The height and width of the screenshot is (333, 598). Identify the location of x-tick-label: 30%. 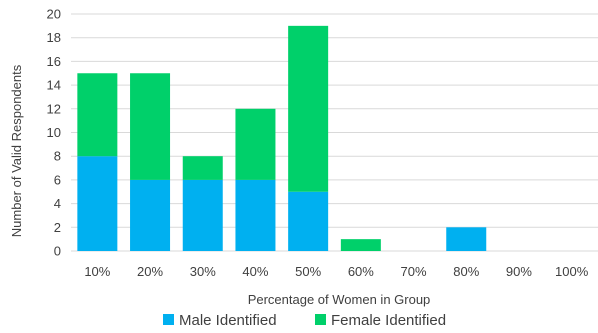
(203, 271).